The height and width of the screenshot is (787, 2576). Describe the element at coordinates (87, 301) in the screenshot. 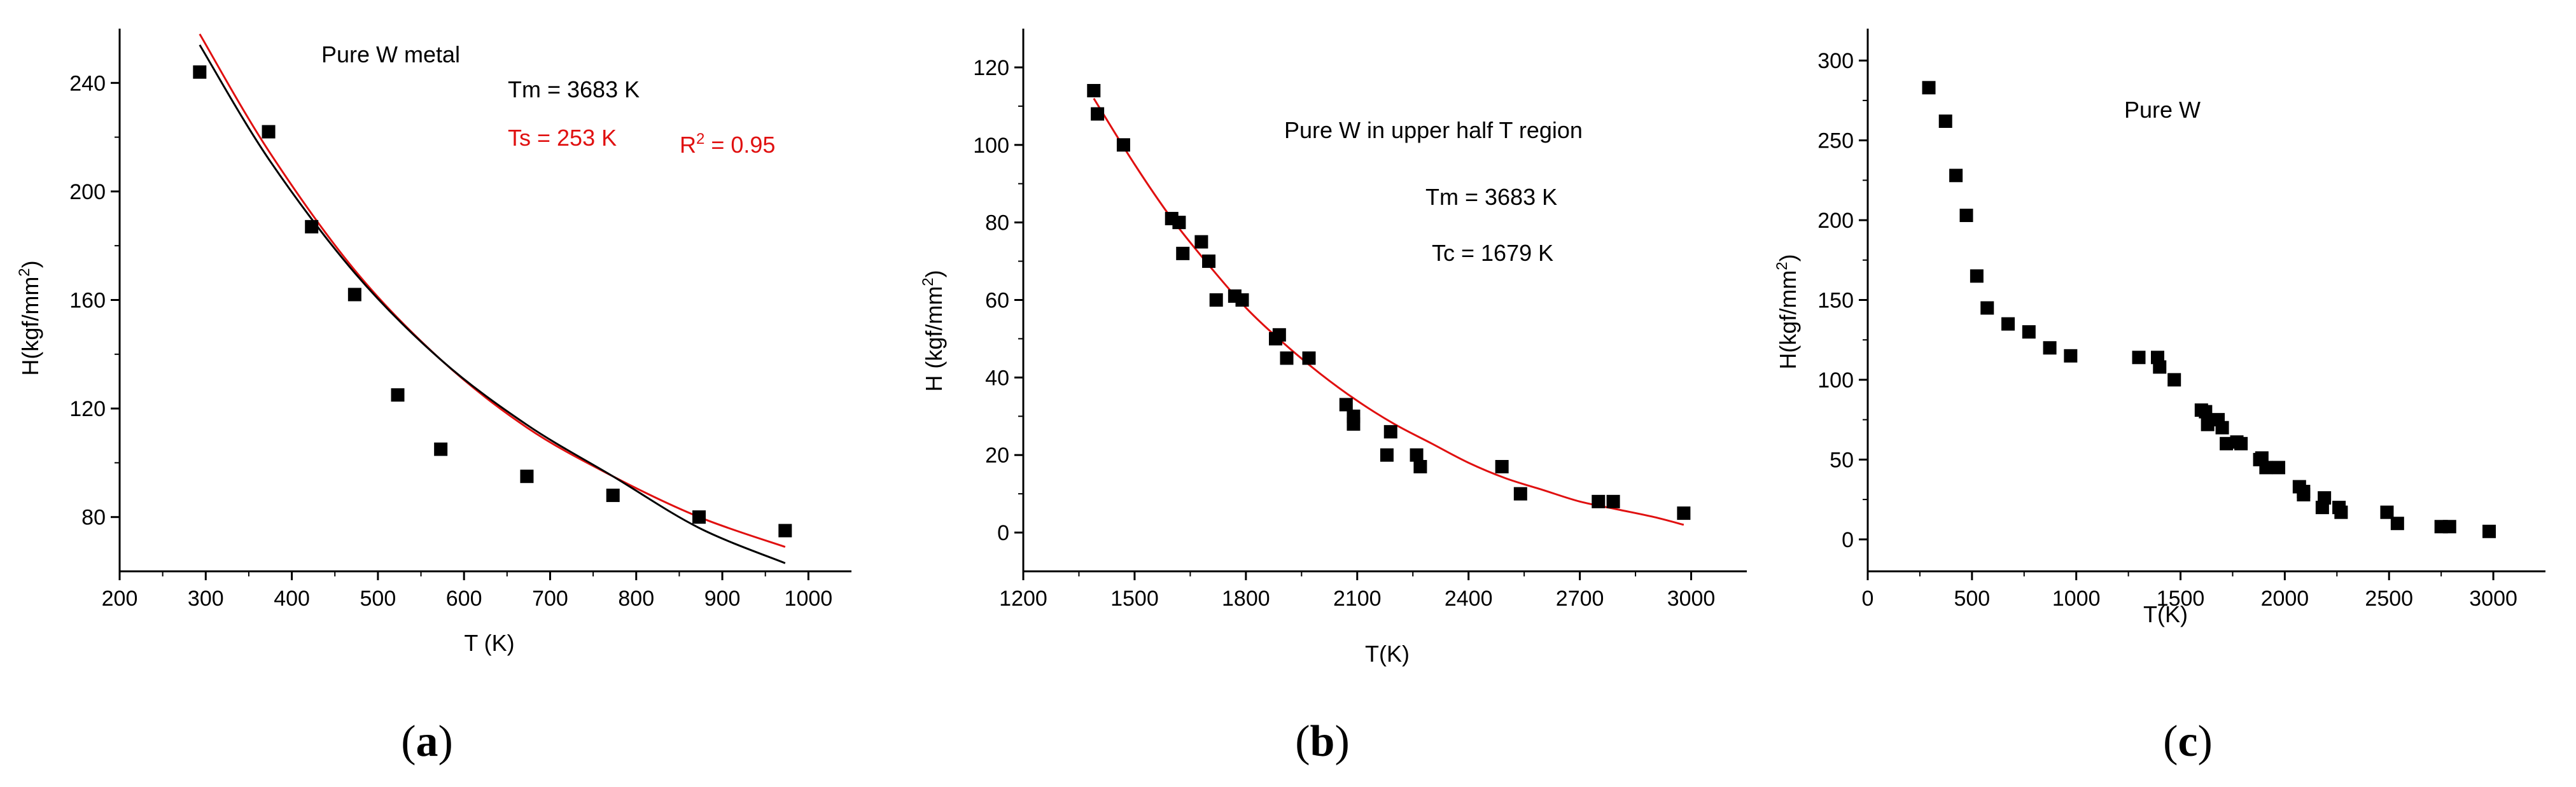

I see `y-tick-label: 160` at that location.